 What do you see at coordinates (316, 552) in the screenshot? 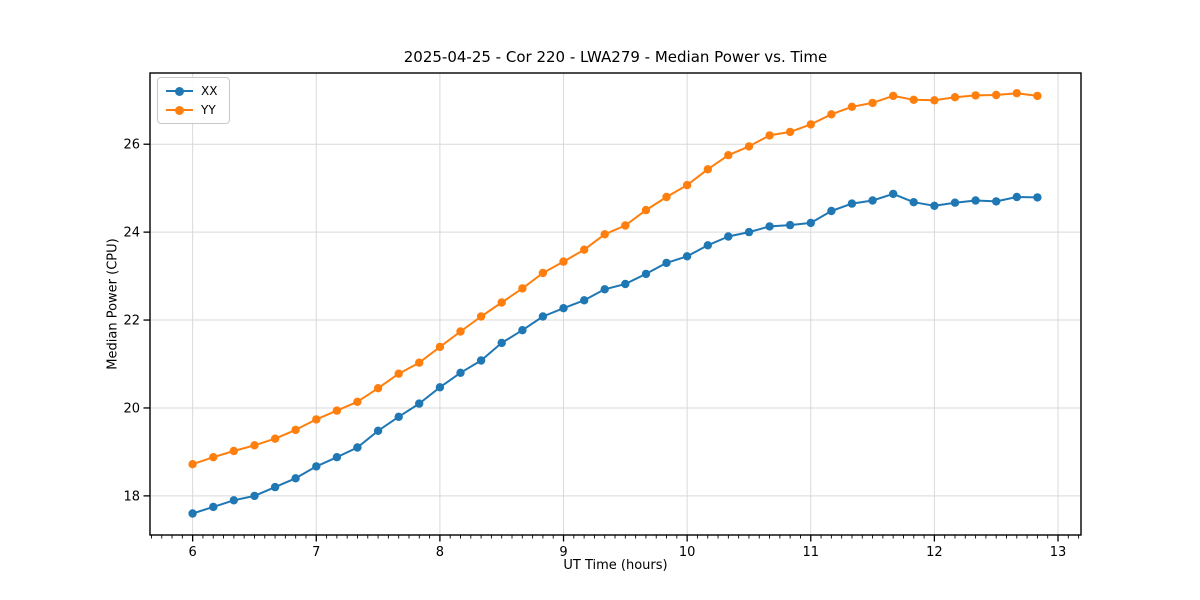
I see `x-tick-label-7: 7` at bounding box center [316, 552].